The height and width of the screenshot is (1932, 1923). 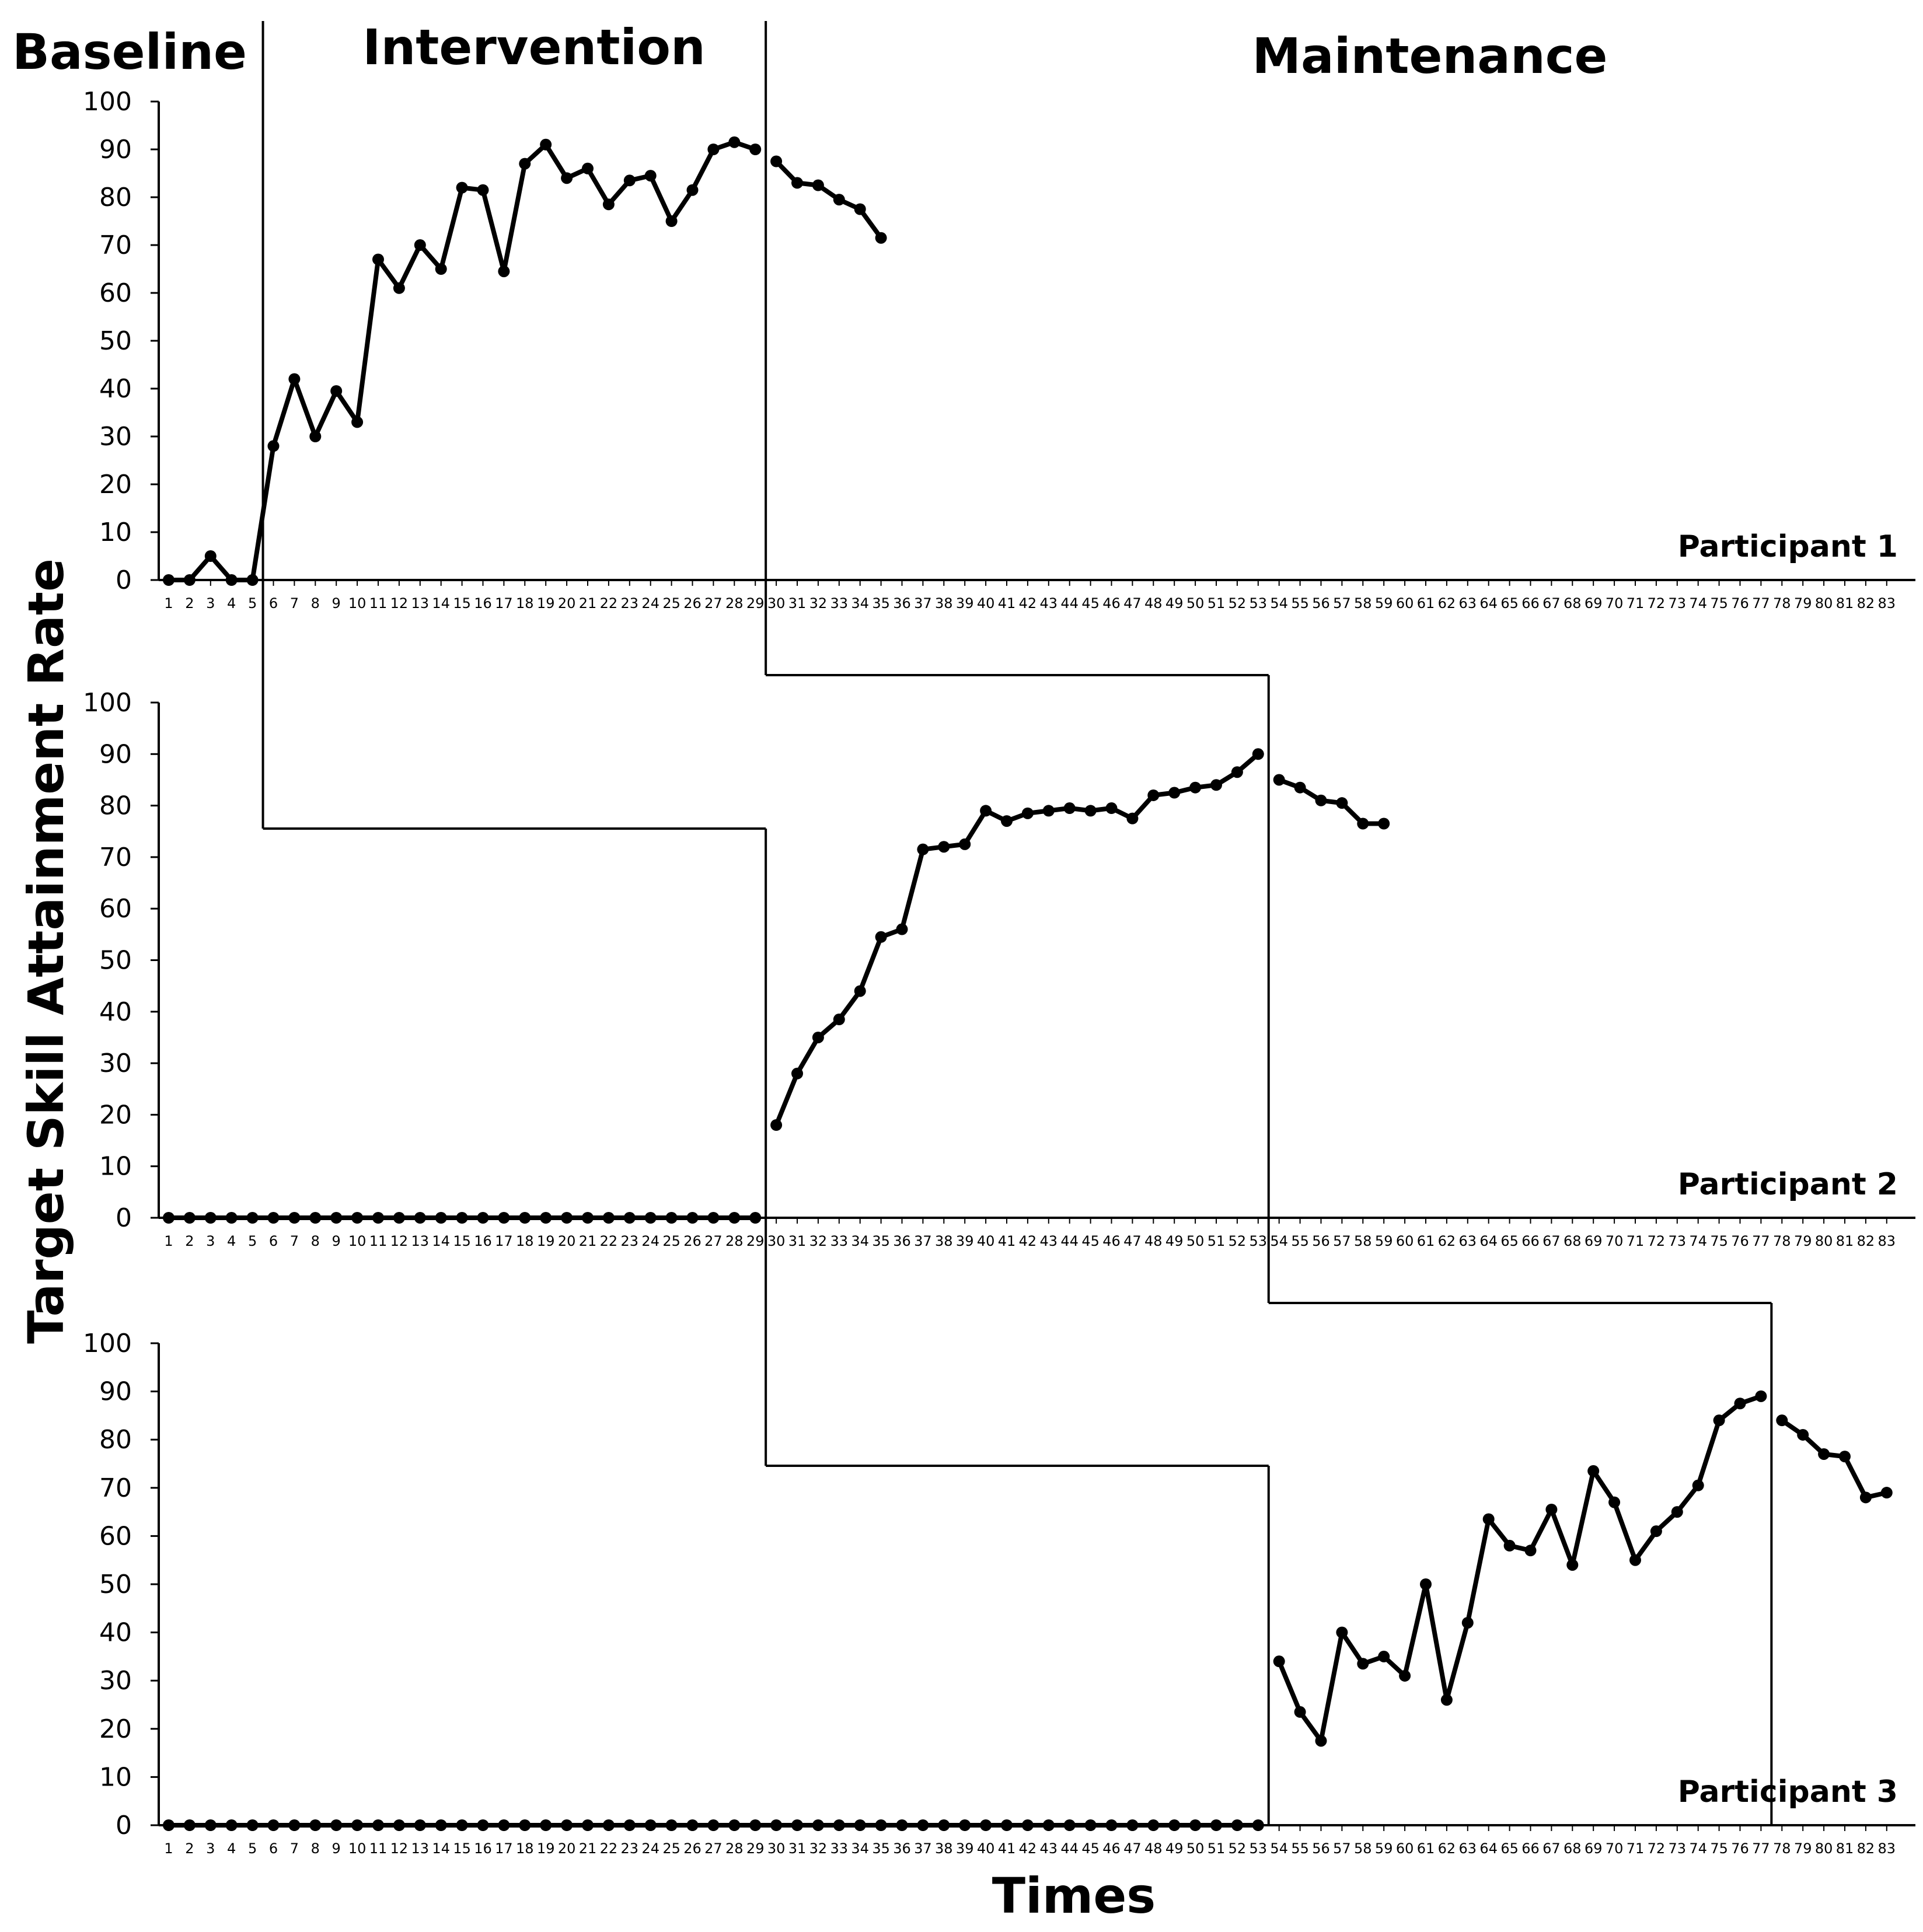 I want to click on x-tick-label: 37, so click(x=923, y=1848).